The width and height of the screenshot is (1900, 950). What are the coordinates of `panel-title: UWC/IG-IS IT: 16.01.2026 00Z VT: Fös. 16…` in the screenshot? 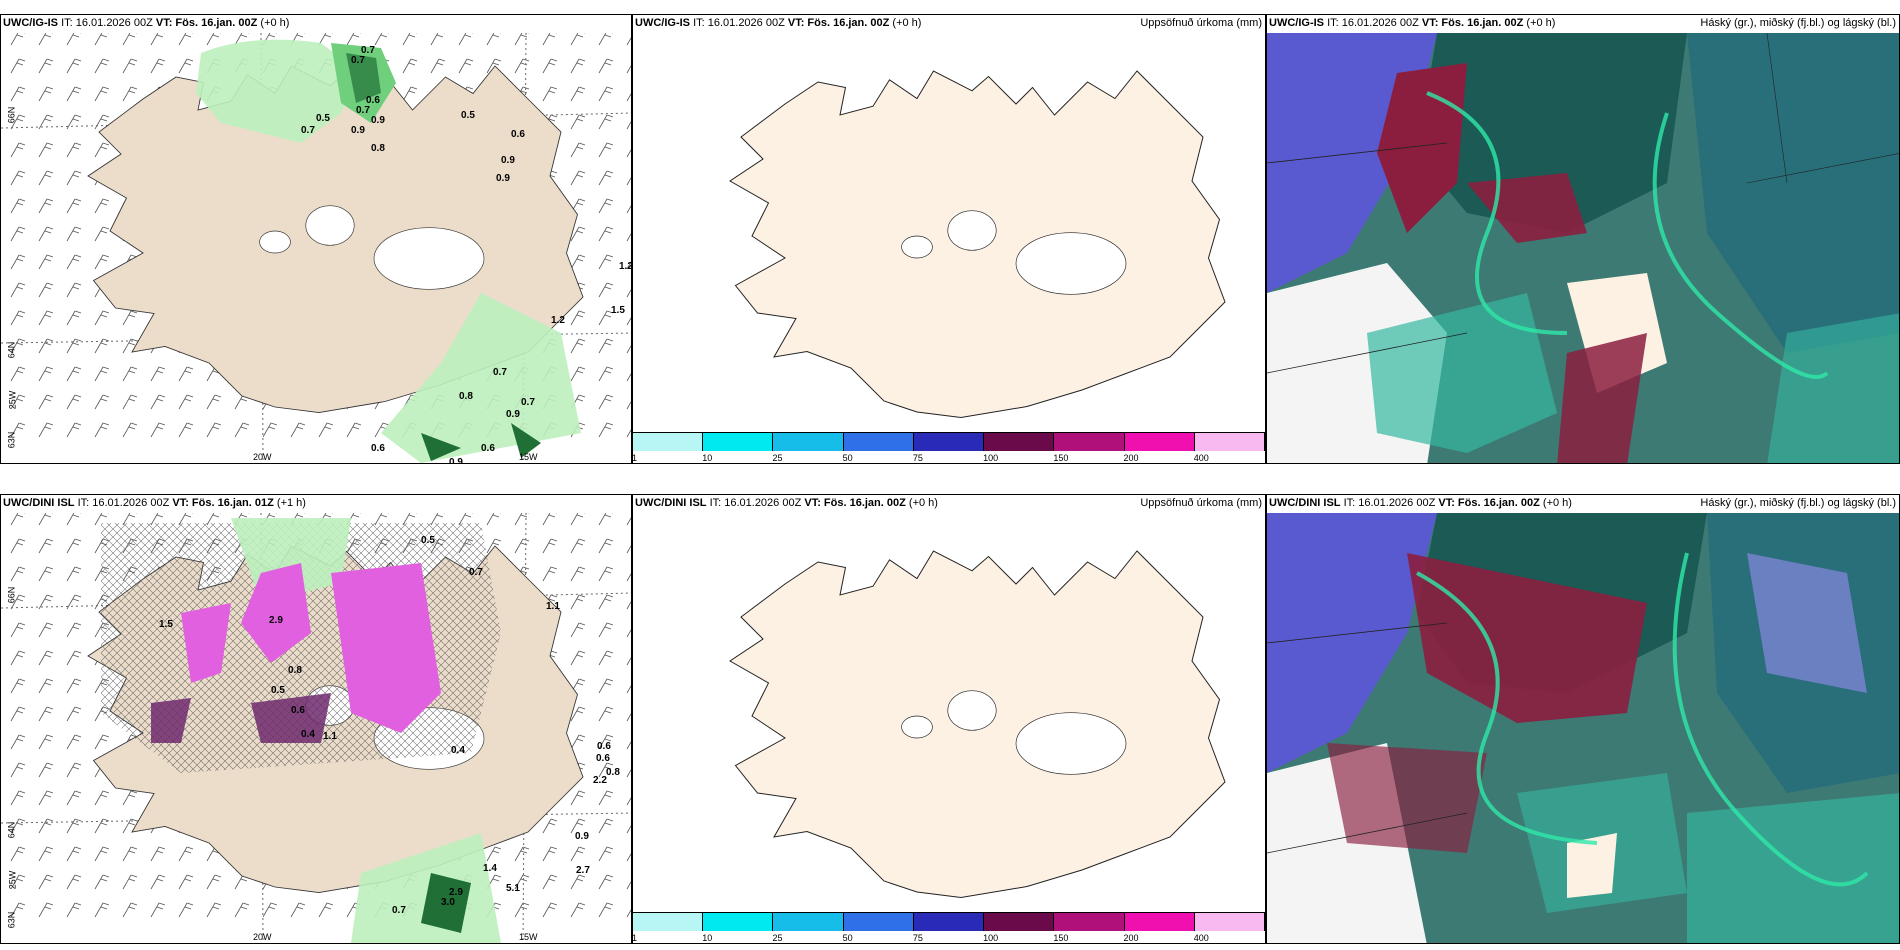 It's located at (778, 23).